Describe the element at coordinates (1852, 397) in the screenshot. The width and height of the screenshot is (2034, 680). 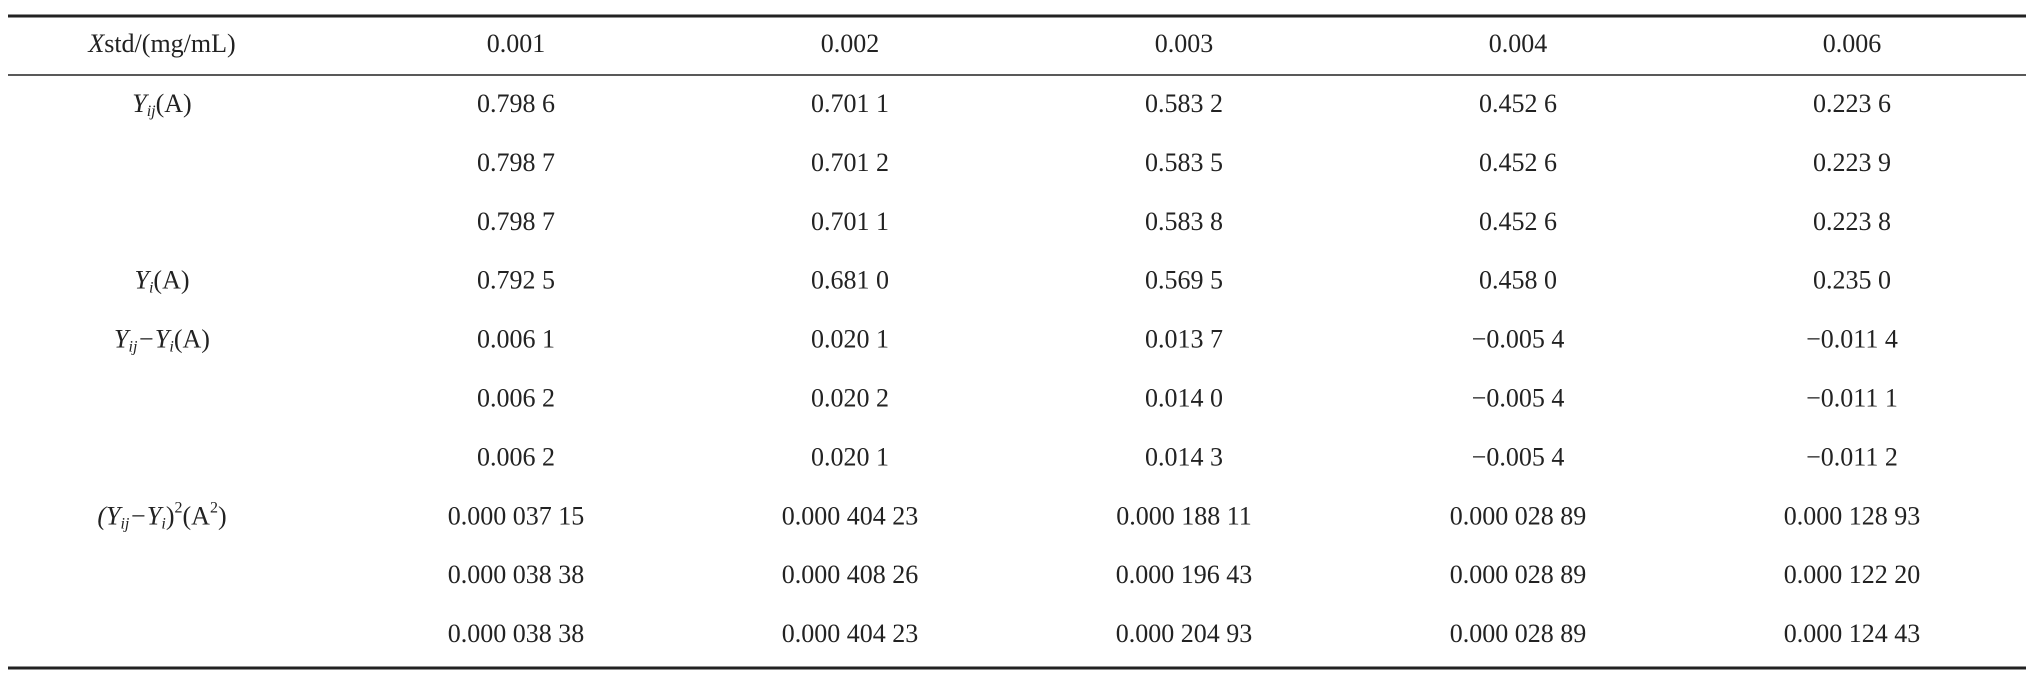
I see `cell: −0.011 1` at that location.